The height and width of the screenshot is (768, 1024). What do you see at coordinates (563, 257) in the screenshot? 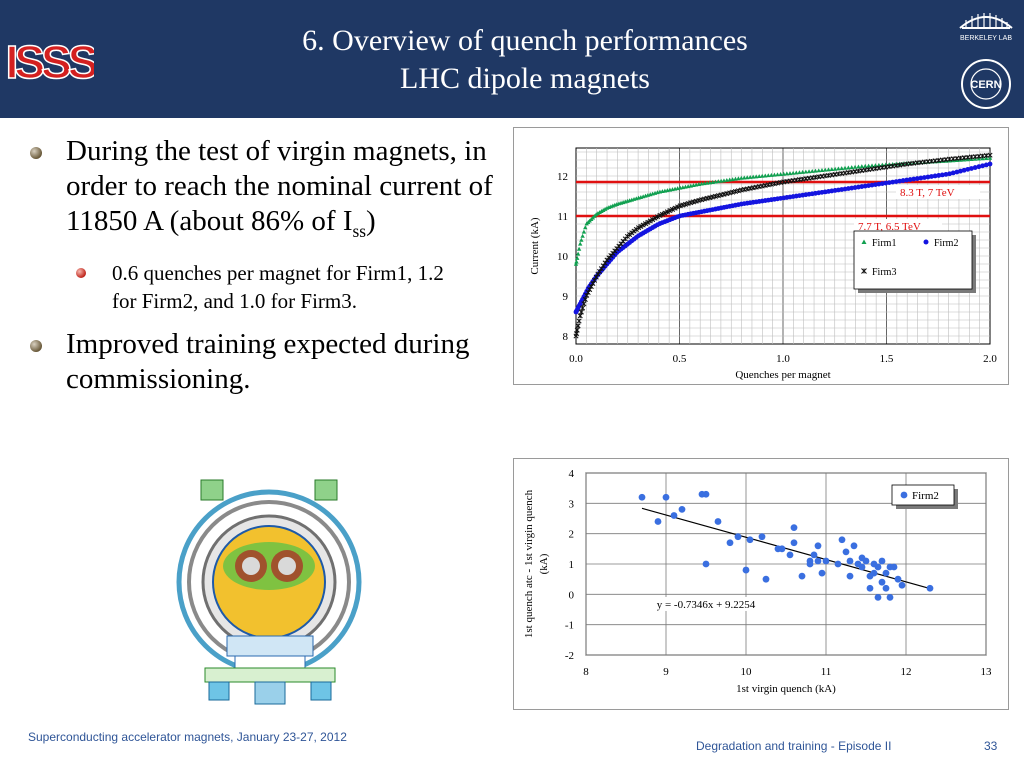
I see `y-tick-label: 10` at bounding box center [563, 257].